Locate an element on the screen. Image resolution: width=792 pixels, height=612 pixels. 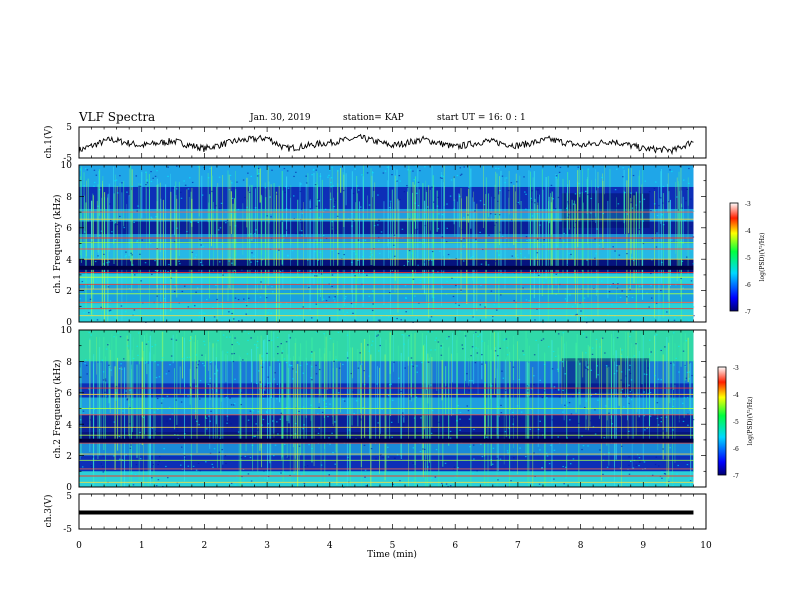
time-tick-9: 9 is located at coordinates (643, 546).